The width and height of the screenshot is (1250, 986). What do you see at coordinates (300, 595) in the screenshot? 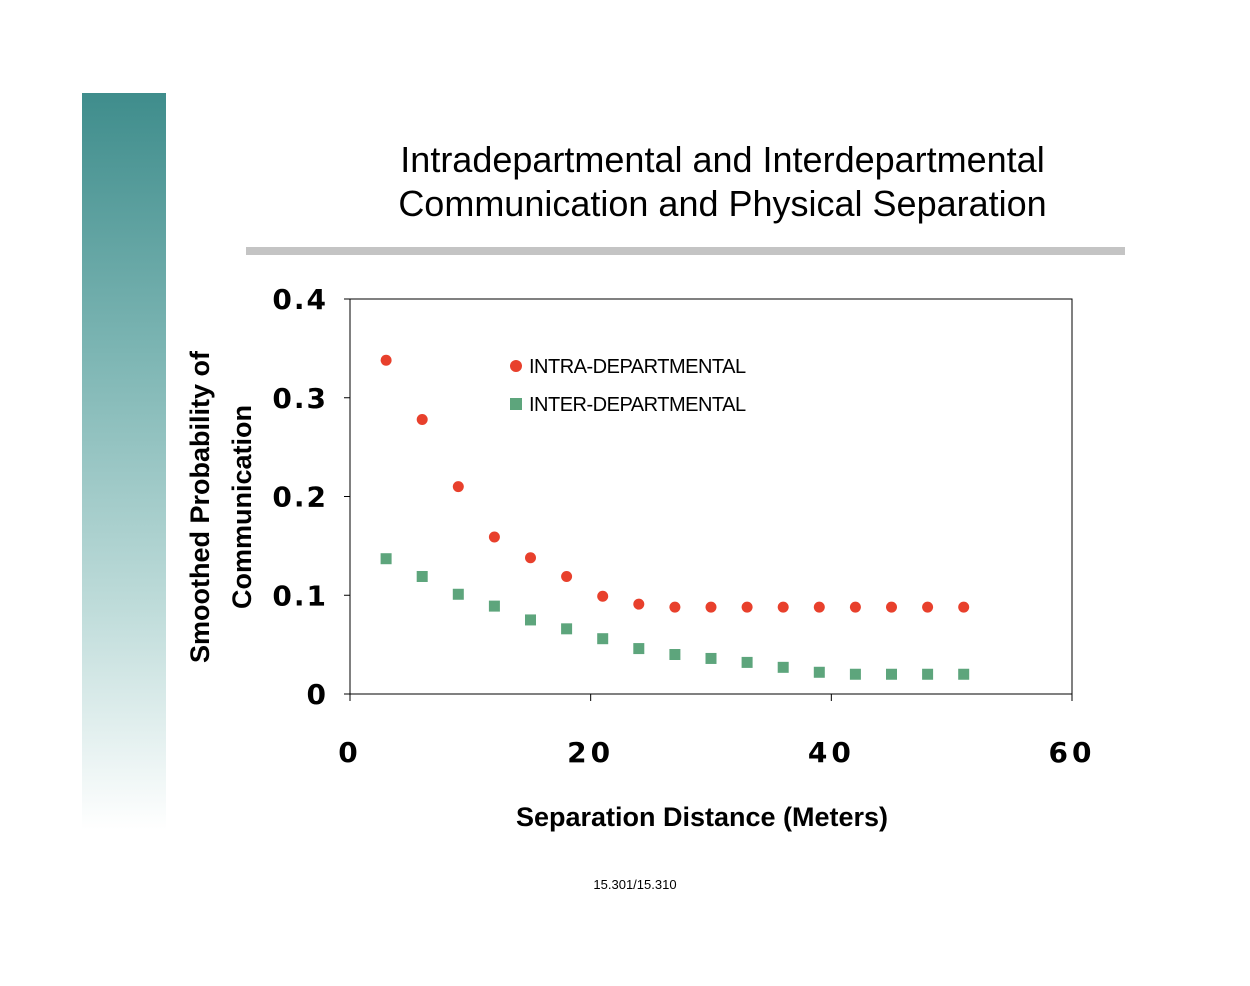
I see `y-tick-label: 0.1` at bounding box center [300, 595].